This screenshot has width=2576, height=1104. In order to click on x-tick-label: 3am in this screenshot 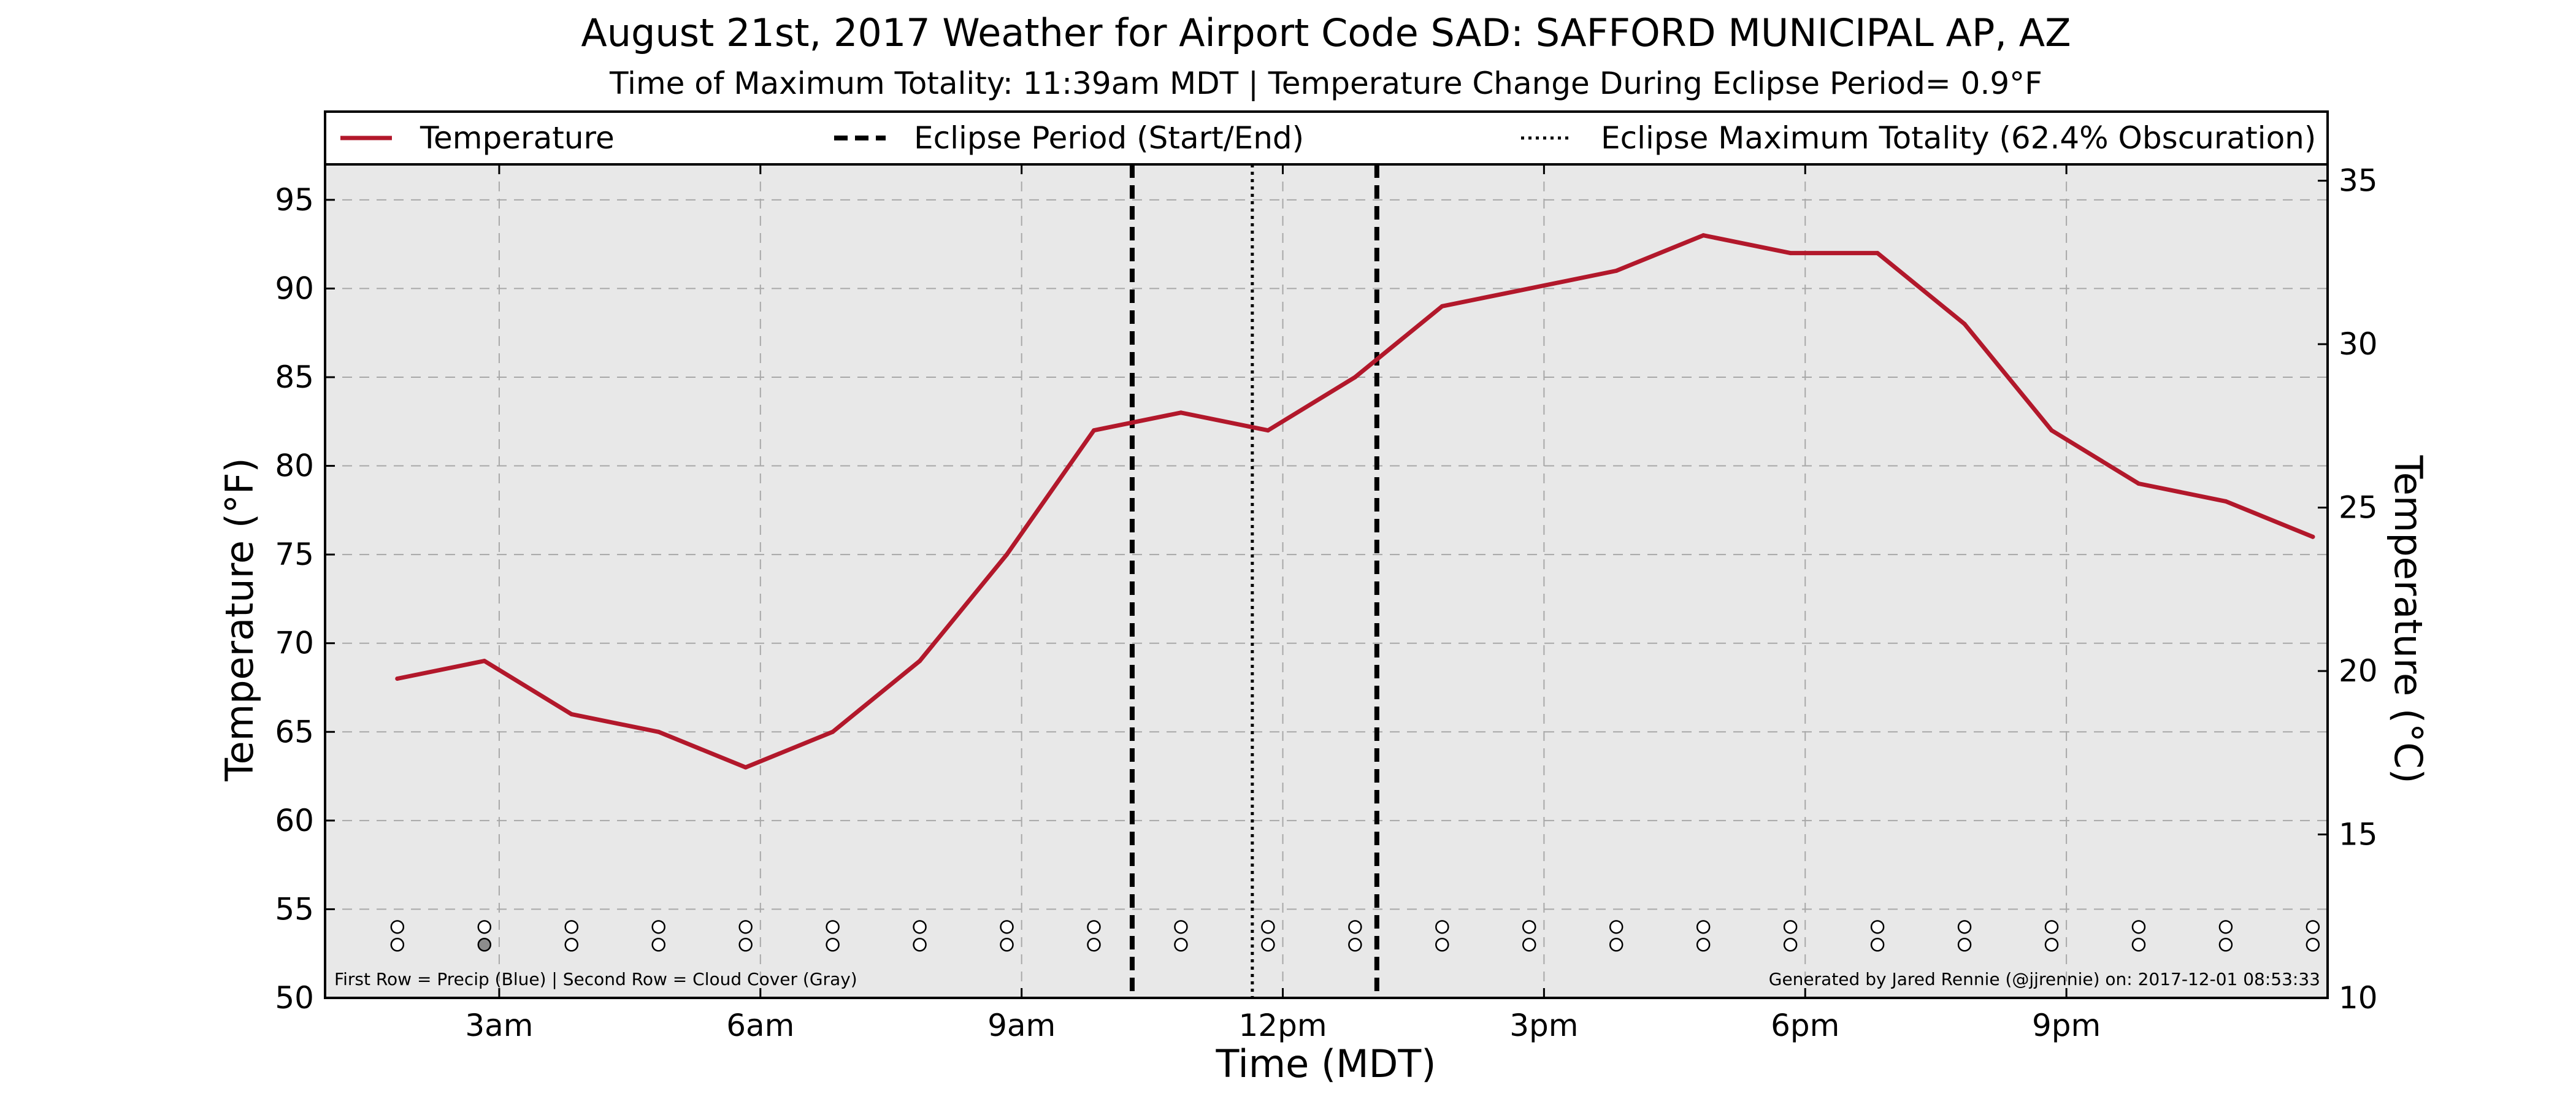, I will do `click(499, 1025)`.